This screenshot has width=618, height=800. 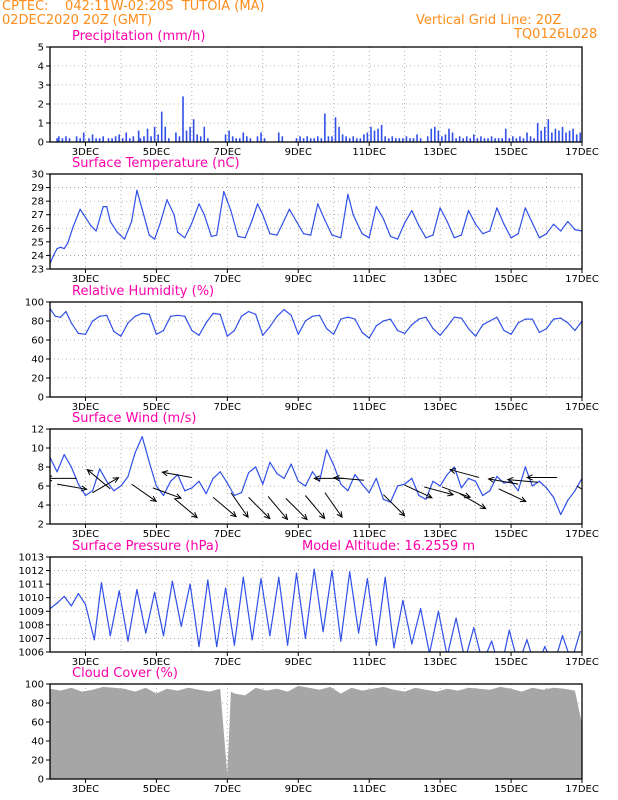 What do you see at coordinates (37, 723) in the screenshot?
I see `cloud-ytick-label: 60` at bounding box center [37, 723].